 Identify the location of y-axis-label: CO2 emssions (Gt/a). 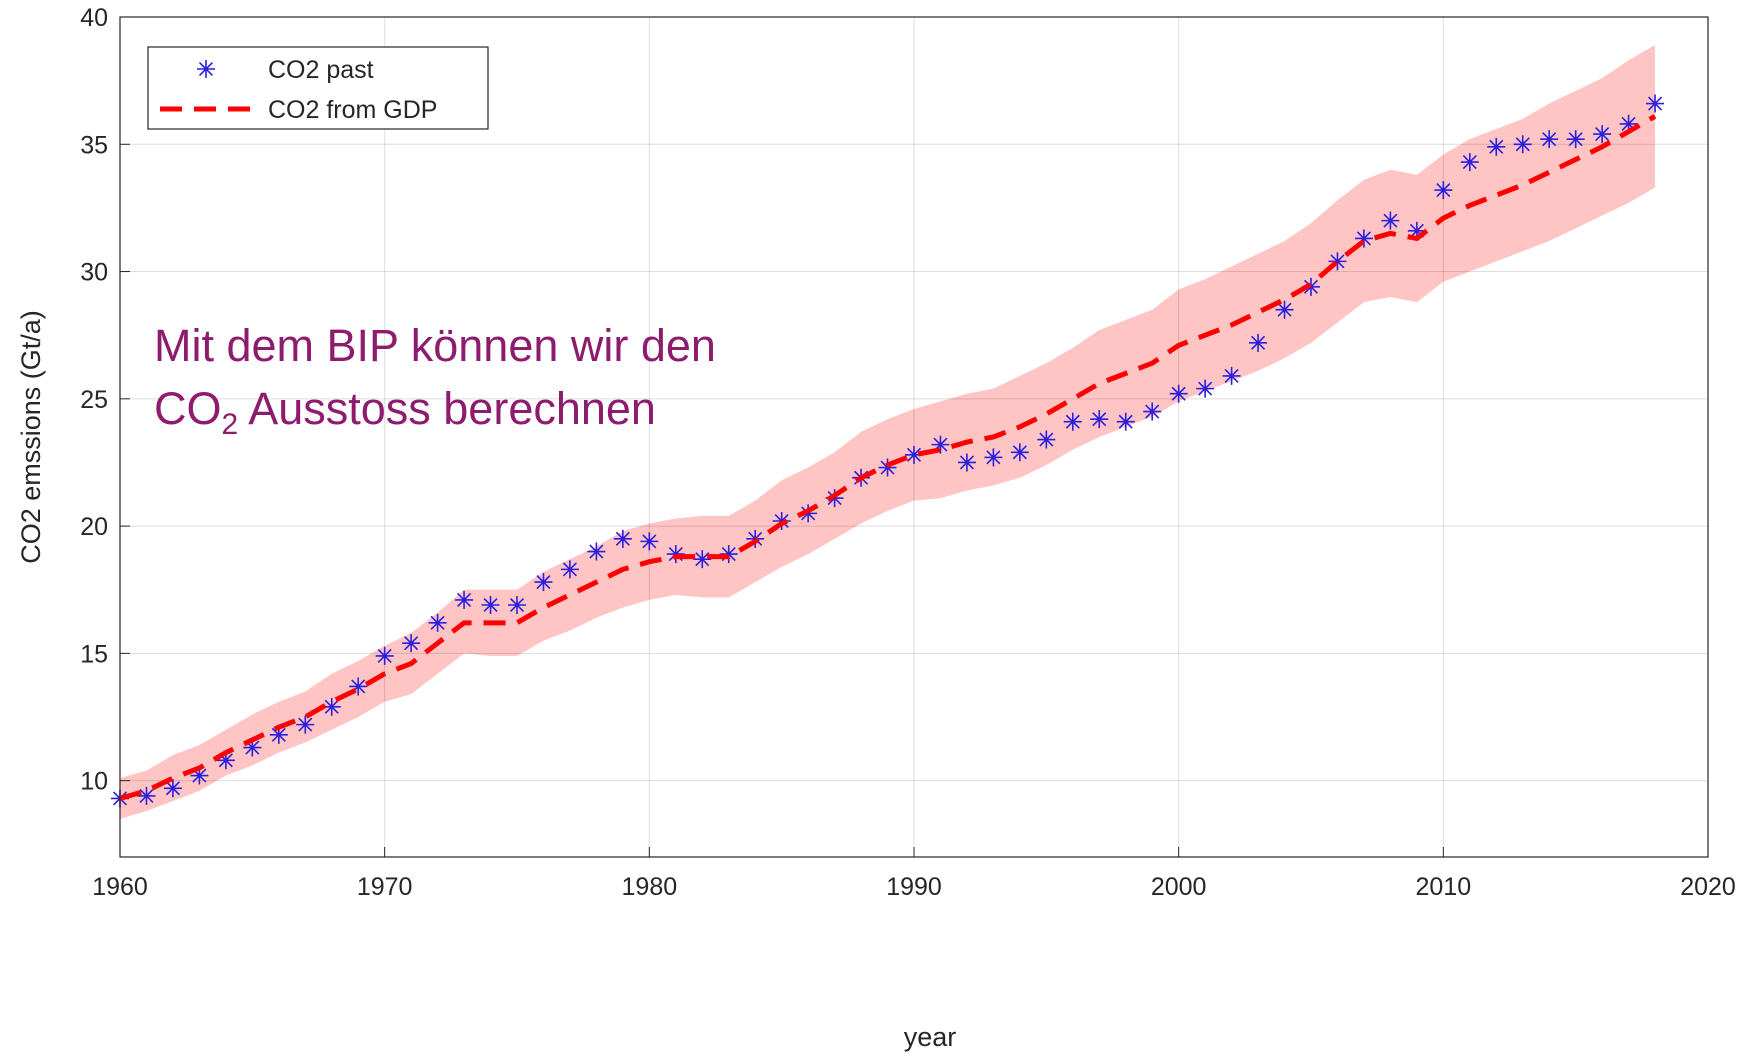
(31, 437).